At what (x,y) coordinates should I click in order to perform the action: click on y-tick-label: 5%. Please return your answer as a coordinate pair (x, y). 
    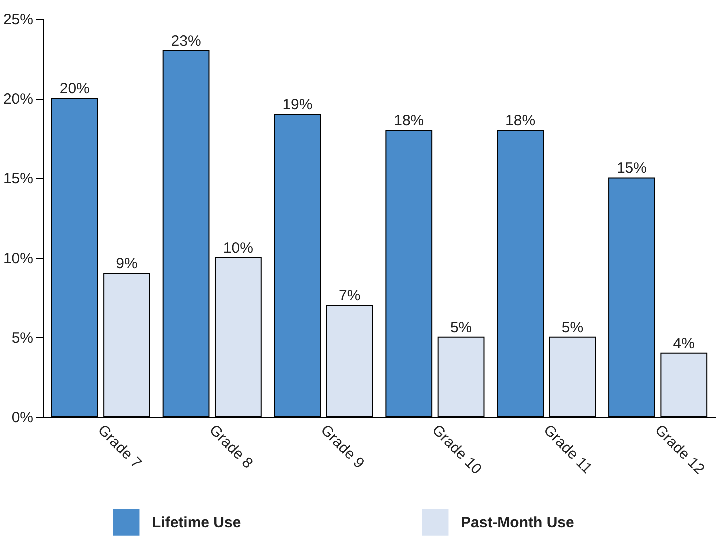
    Looking at the image, I should click on (23, 338).